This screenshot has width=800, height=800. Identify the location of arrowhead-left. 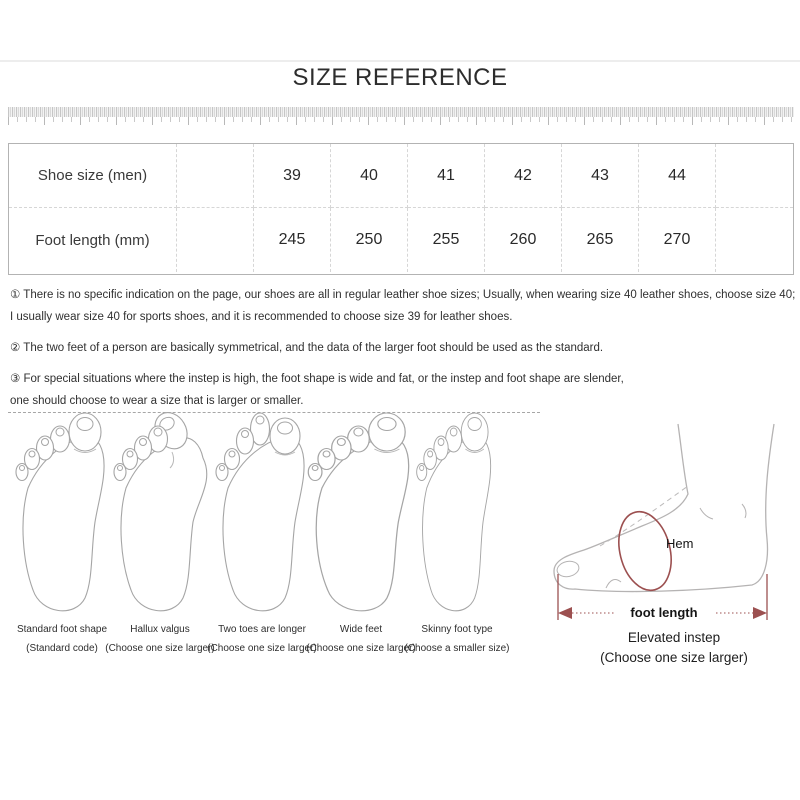
(565, 613).